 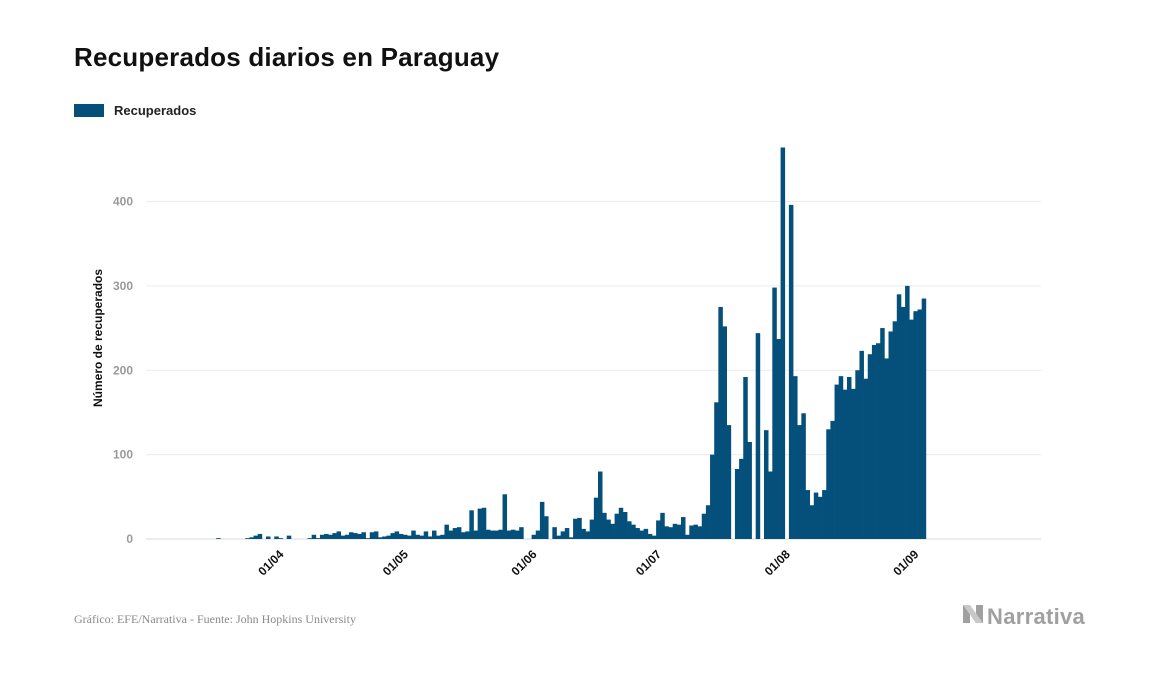 I want to click on chart-title: Recuperados diarios en Paraguay, so click(x=287, y=57).